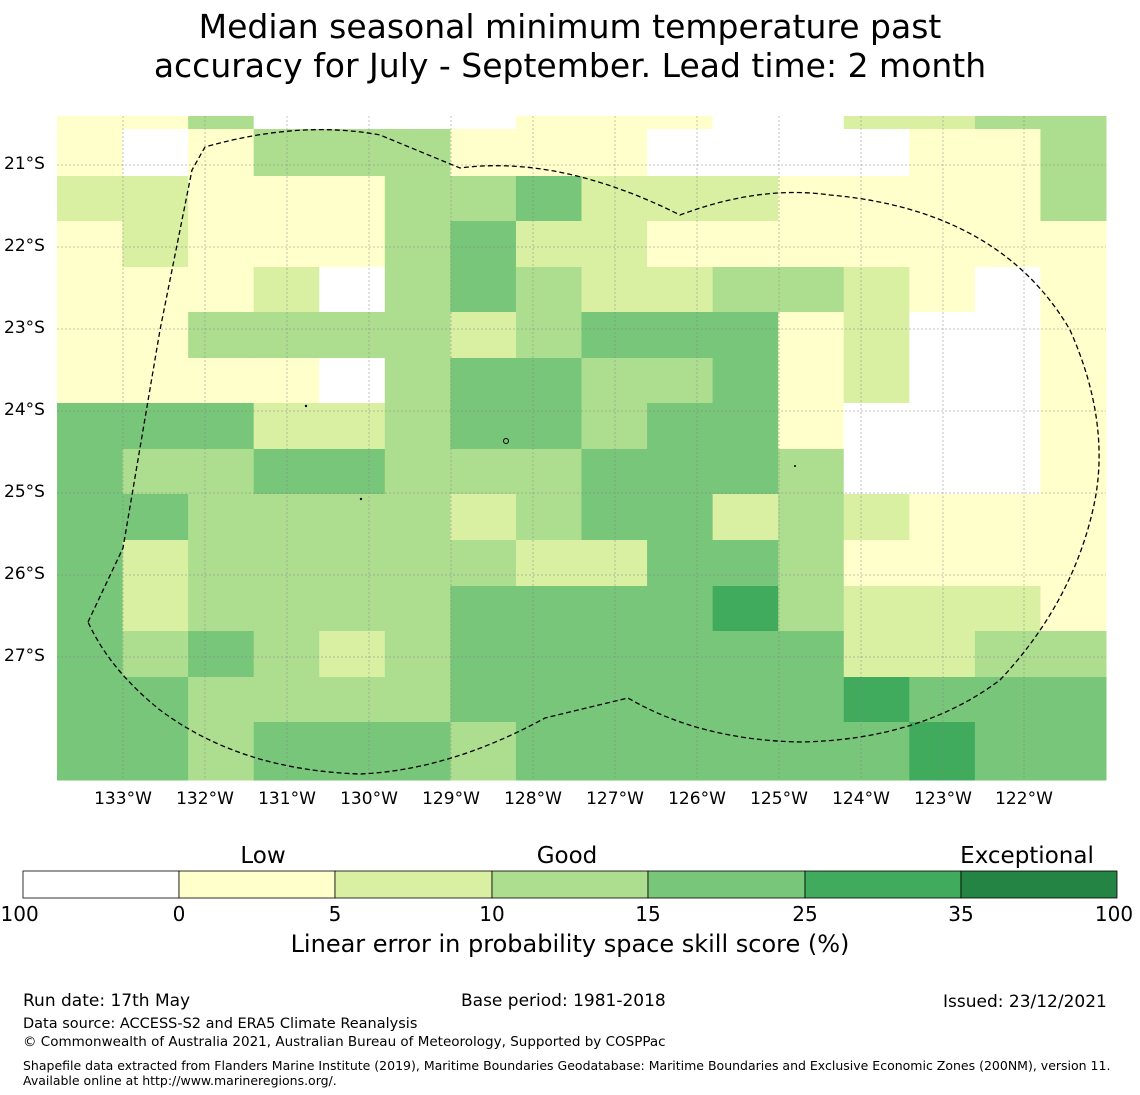  Describe the element at coordinates (1024, 799) in the screenshot. I see `longitude-label: 122°W` at that location.